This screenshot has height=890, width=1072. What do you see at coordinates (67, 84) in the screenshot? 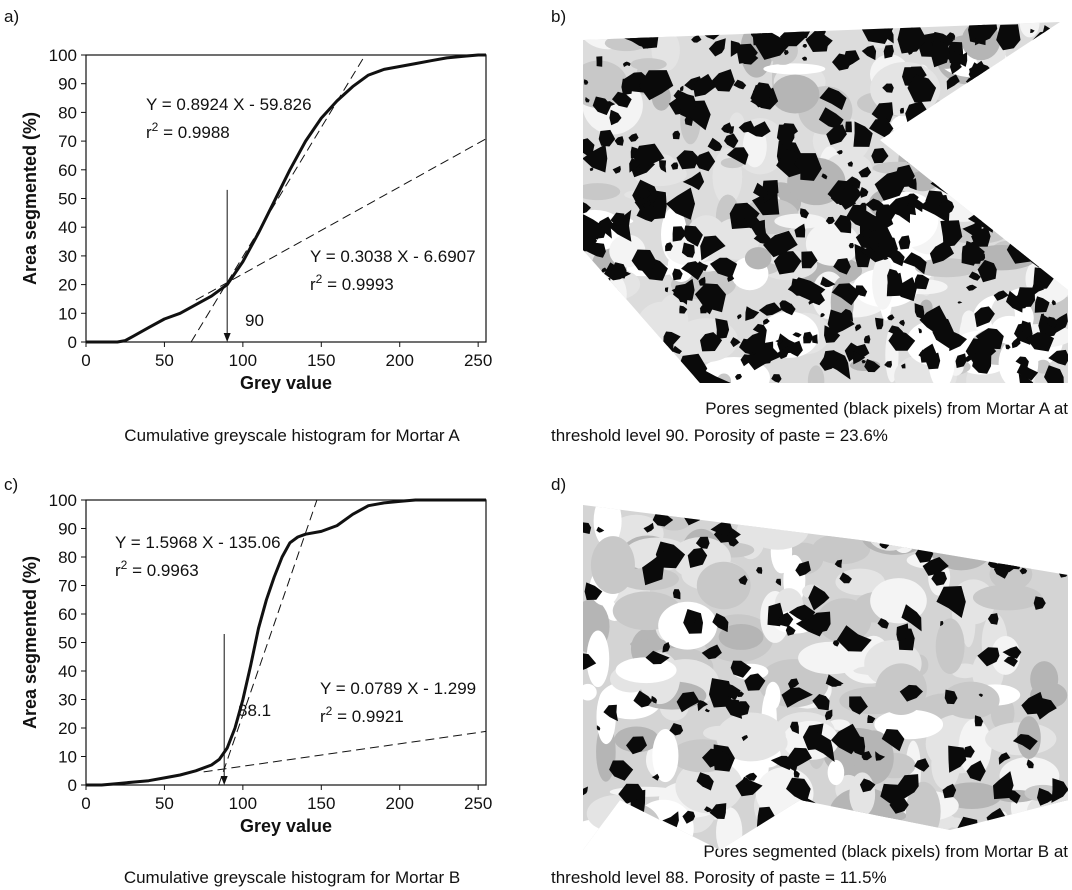
I see `y-tick-label: 90` at bounding box center [67, 84].